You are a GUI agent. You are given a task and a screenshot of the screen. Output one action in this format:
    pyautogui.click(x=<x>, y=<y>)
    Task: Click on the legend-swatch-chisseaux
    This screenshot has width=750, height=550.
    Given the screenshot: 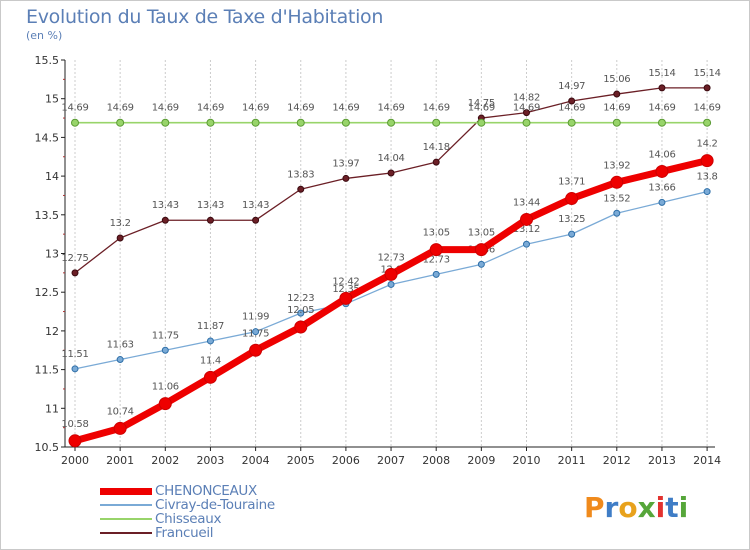 What is the action you would take?
    pyautogui.click(x=126, y=519)
    